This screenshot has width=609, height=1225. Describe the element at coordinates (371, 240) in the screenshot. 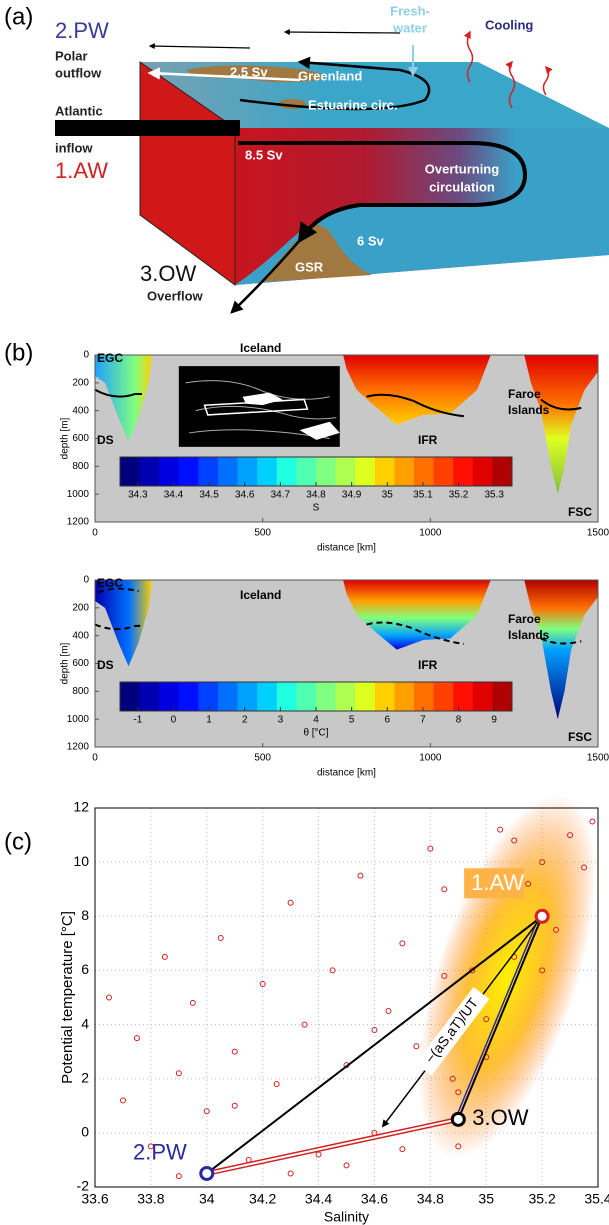

I see `label: 6 Sv` at that location.